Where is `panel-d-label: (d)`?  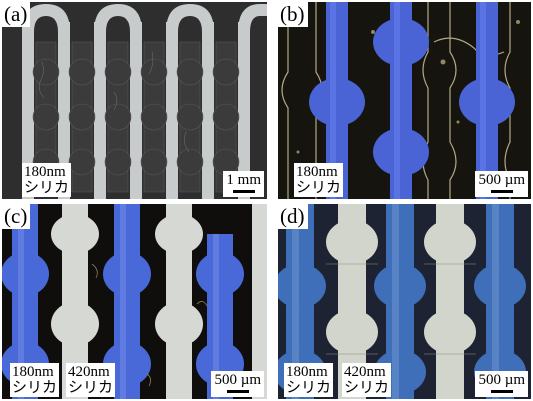 panel-d-label: (d) is located at coordinates (293, 216).